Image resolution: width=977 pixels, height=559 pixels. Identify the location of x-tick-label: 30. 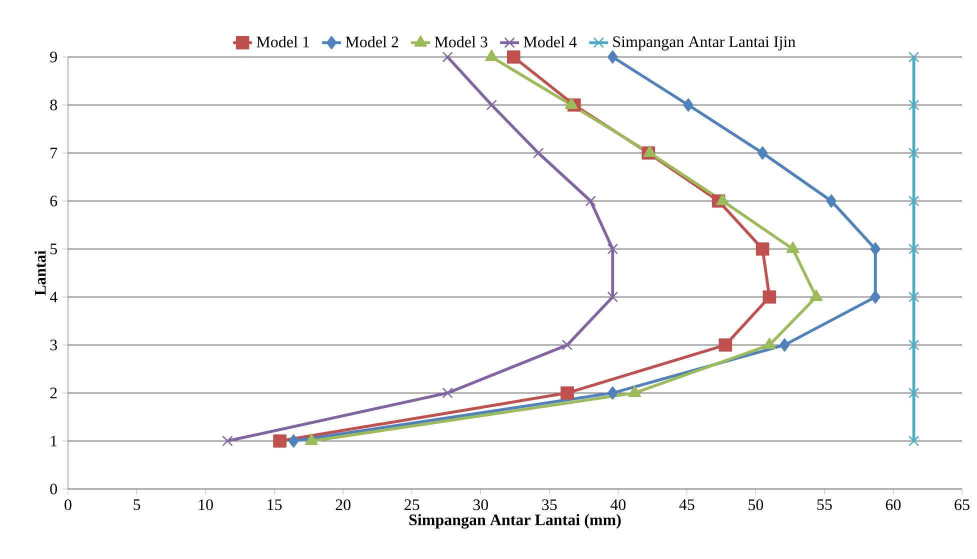
(480, 504).